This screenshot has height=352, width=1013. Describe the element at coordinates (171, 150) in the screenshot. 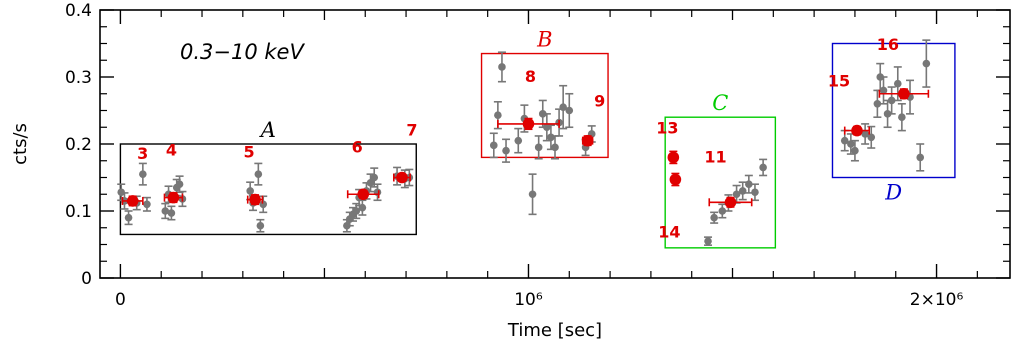

I see `observation-label: 4` at that location.